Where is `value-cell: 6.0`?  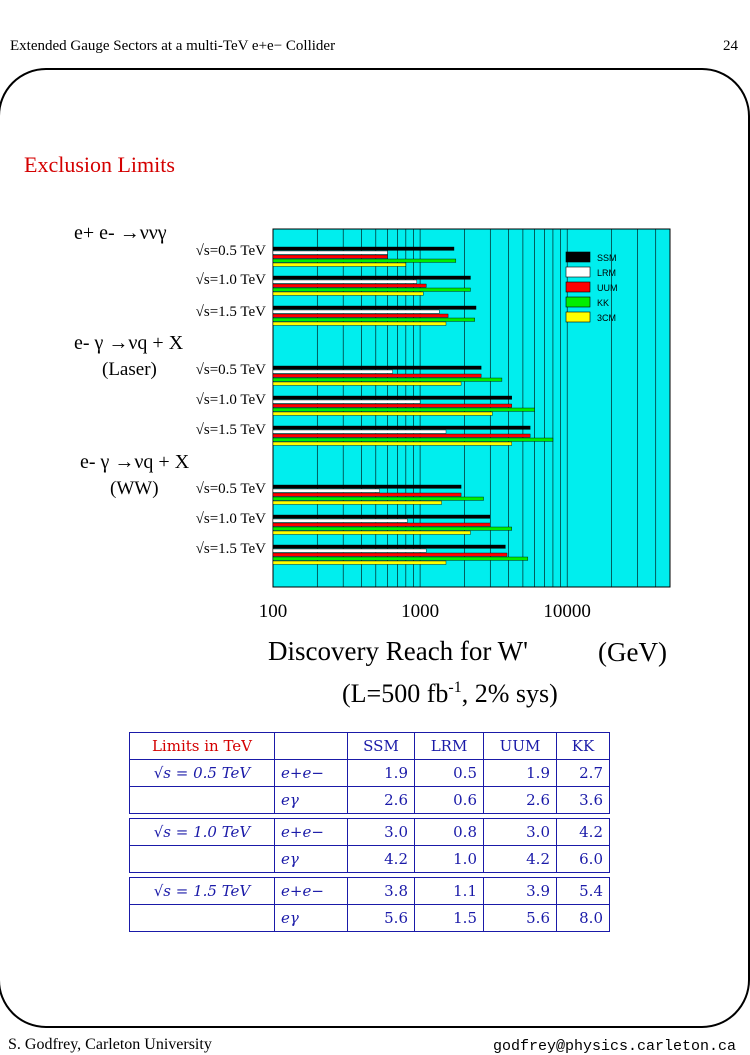 value-cell: 6.0 is located at coordinates (583, 859).